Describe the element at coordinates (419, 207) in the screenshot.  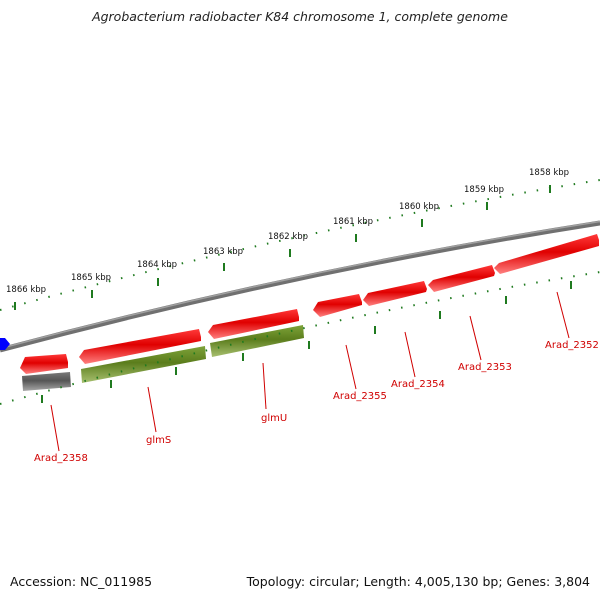
I see `scale-label-1860: 1860 kbp` at that location.